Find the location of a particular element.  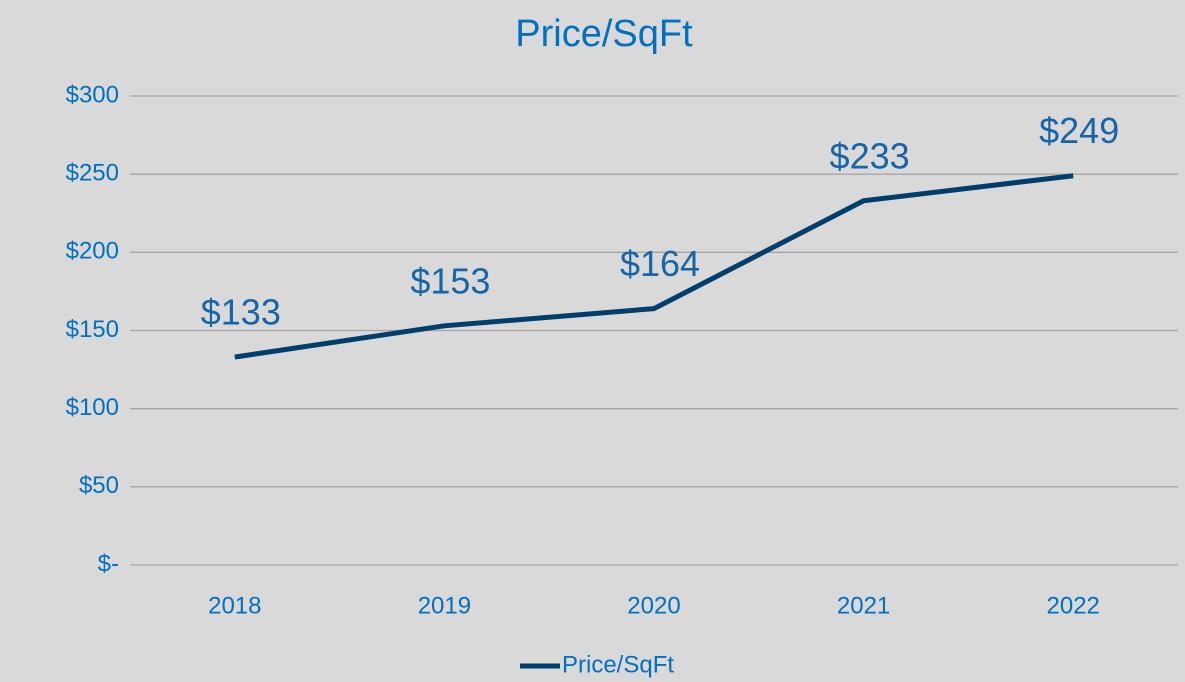

data-label: $153 is located at coordinates (450, 280).